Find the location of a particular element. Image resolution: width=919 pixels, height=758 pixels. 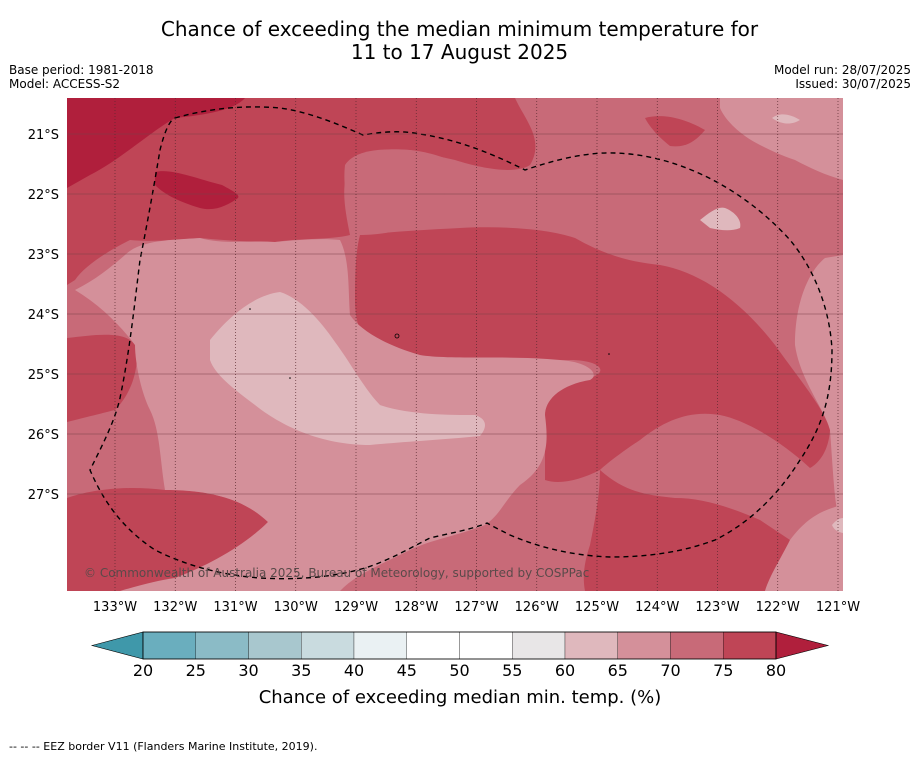

region-65-70-southeast is located at coordinates (804, 548).